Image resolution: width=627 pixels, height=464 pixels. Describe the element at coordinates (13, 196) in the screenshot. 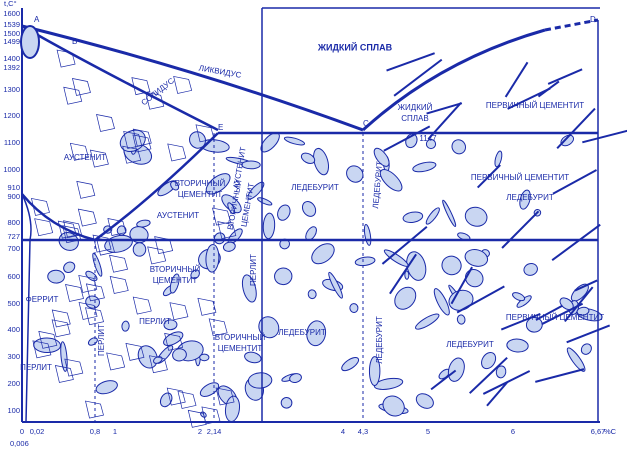

I see `y-tick-label: 900` at that location.